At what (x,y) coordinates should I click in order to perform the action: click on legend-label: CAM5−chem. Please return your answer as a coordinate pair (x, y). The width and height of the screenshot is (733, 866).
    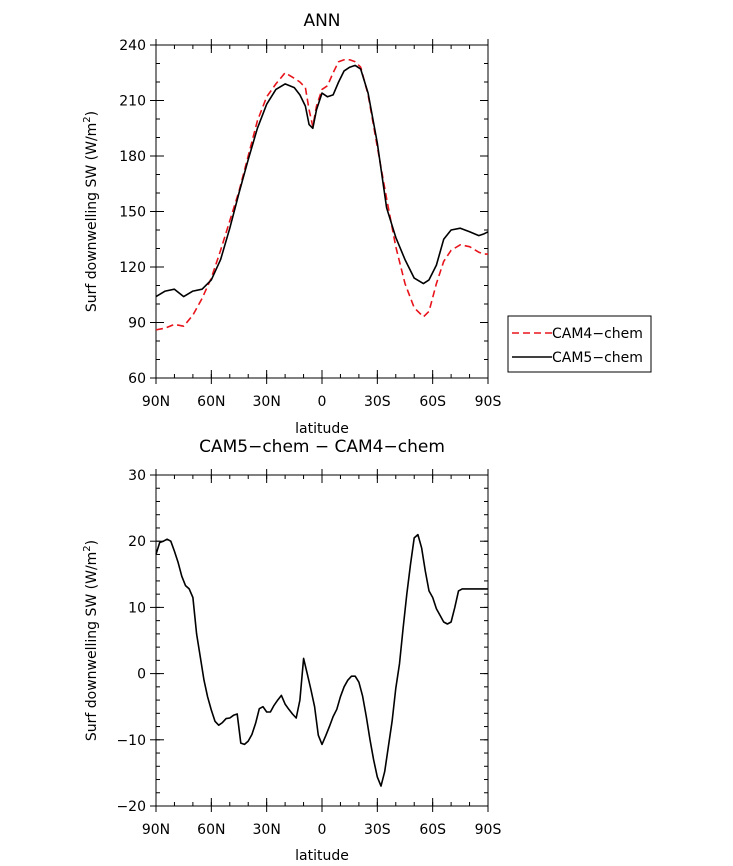
    Looking at the image, I should click on (597, 358).